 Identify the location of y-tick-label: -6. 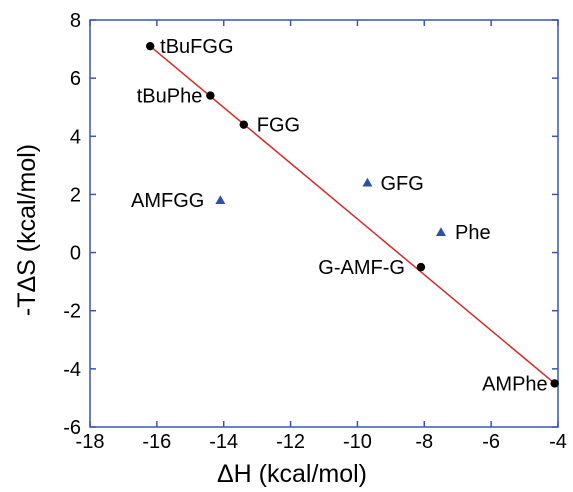
(72, 428).